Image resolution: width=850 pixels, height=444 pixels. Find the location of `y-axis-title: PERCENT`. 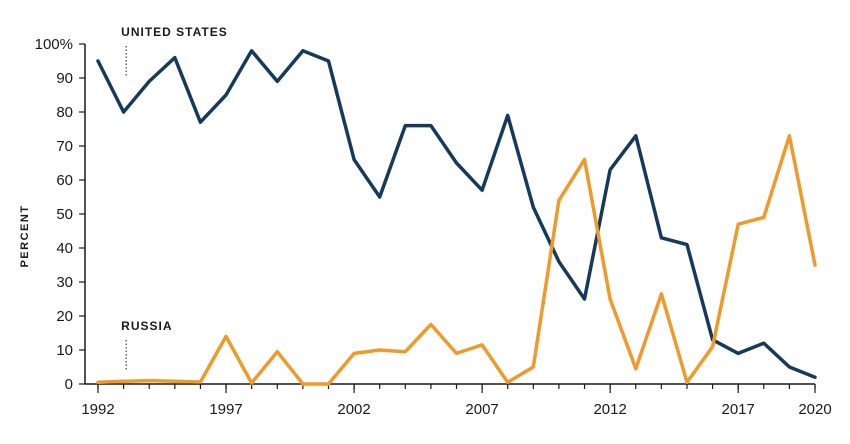

y-axis-title: PERCENT is located at coordinates (25, 235).